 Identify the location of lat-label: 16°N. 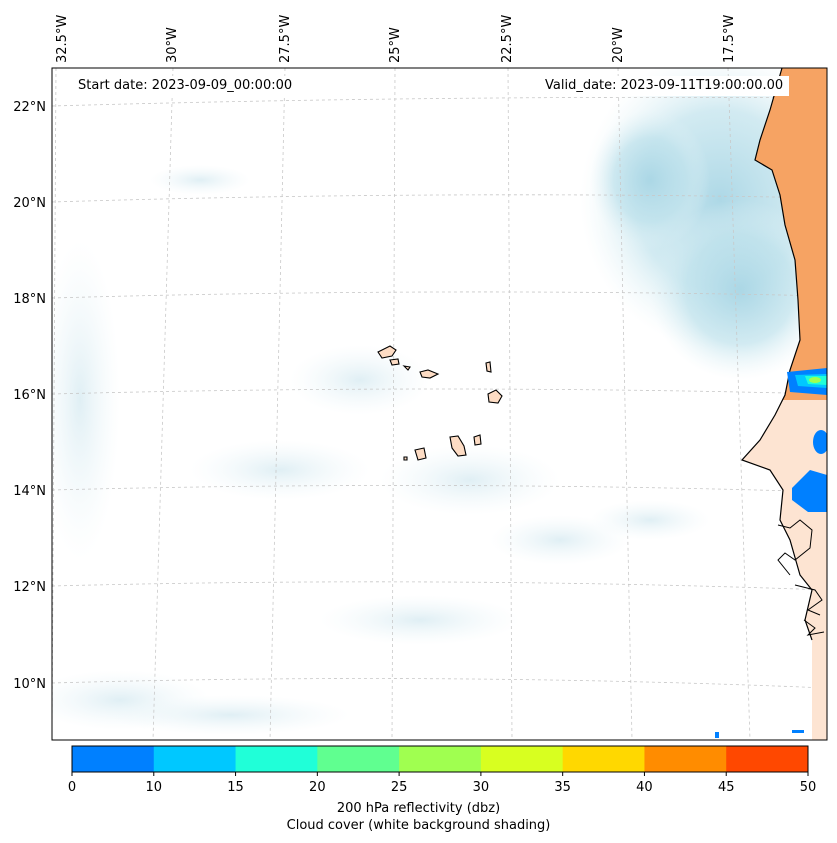
(29, 395).